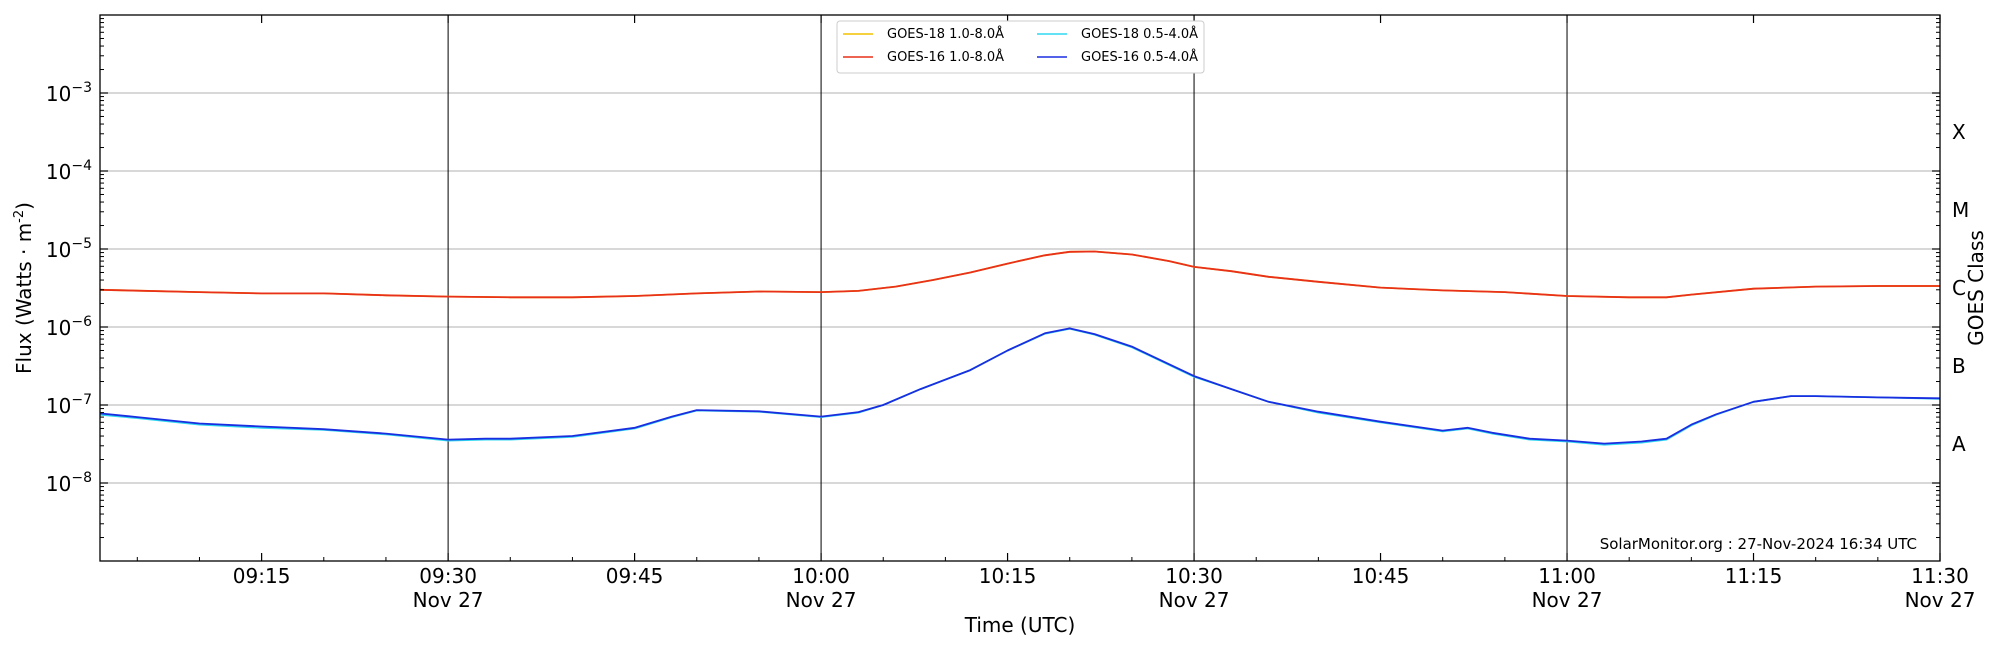 This screenshot has height=650, width=2000. Describe the element at coordinates (635, 576) in the screenshot. I see `x-tick-label: 09:45` at that location.